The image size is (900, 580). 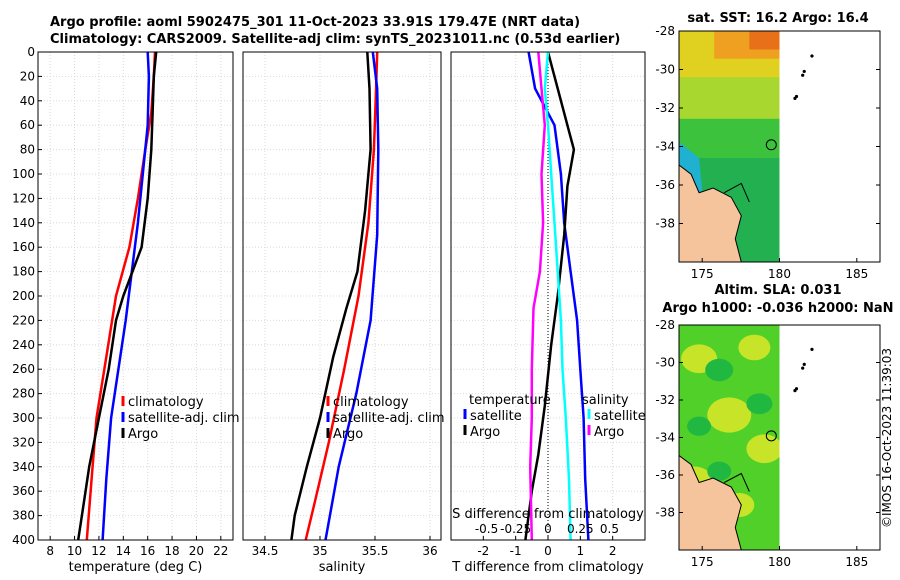 I want to click on diff-top-tick-label: -0.25, so click(x=515, y=529).